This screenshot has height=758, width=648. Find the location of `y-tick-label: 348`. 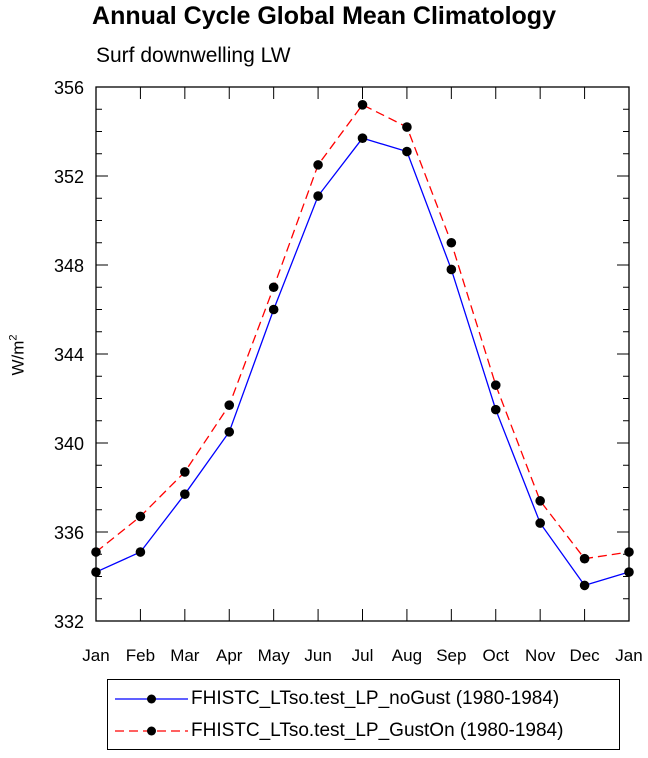

y-tick-label: 348 is located at coordinates (69, 266).